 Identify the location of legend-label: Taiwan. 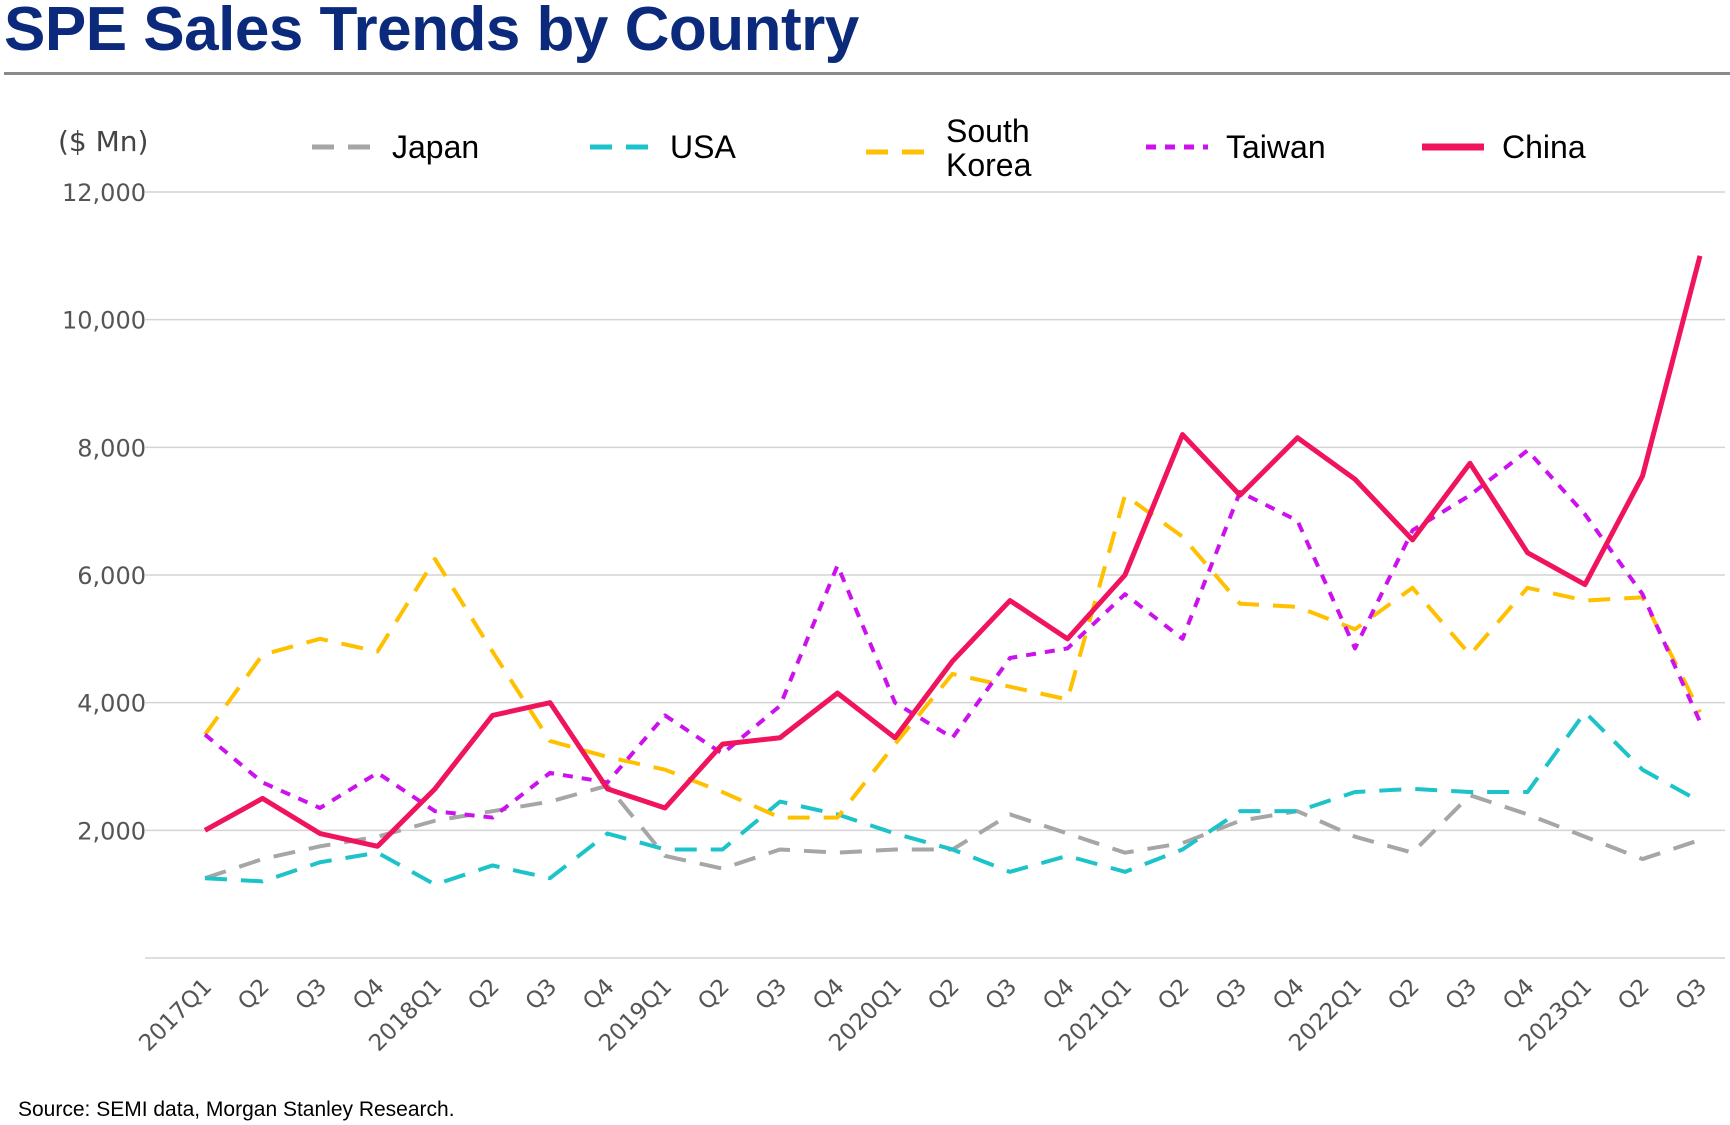
(1276, 147).